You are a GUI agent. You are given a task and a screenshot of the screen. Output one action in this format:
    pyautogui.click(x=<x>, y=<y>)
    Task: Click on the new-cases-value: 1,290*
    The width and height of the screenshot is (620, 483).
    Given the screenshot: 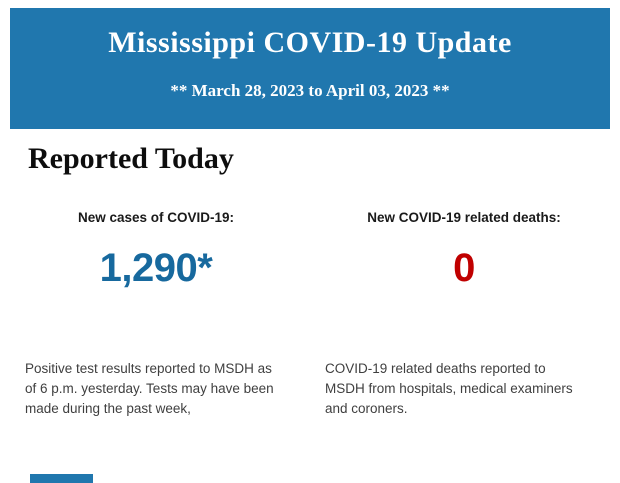 What is the action you would take?
    pyautogui.click(x=156, y=268)
    